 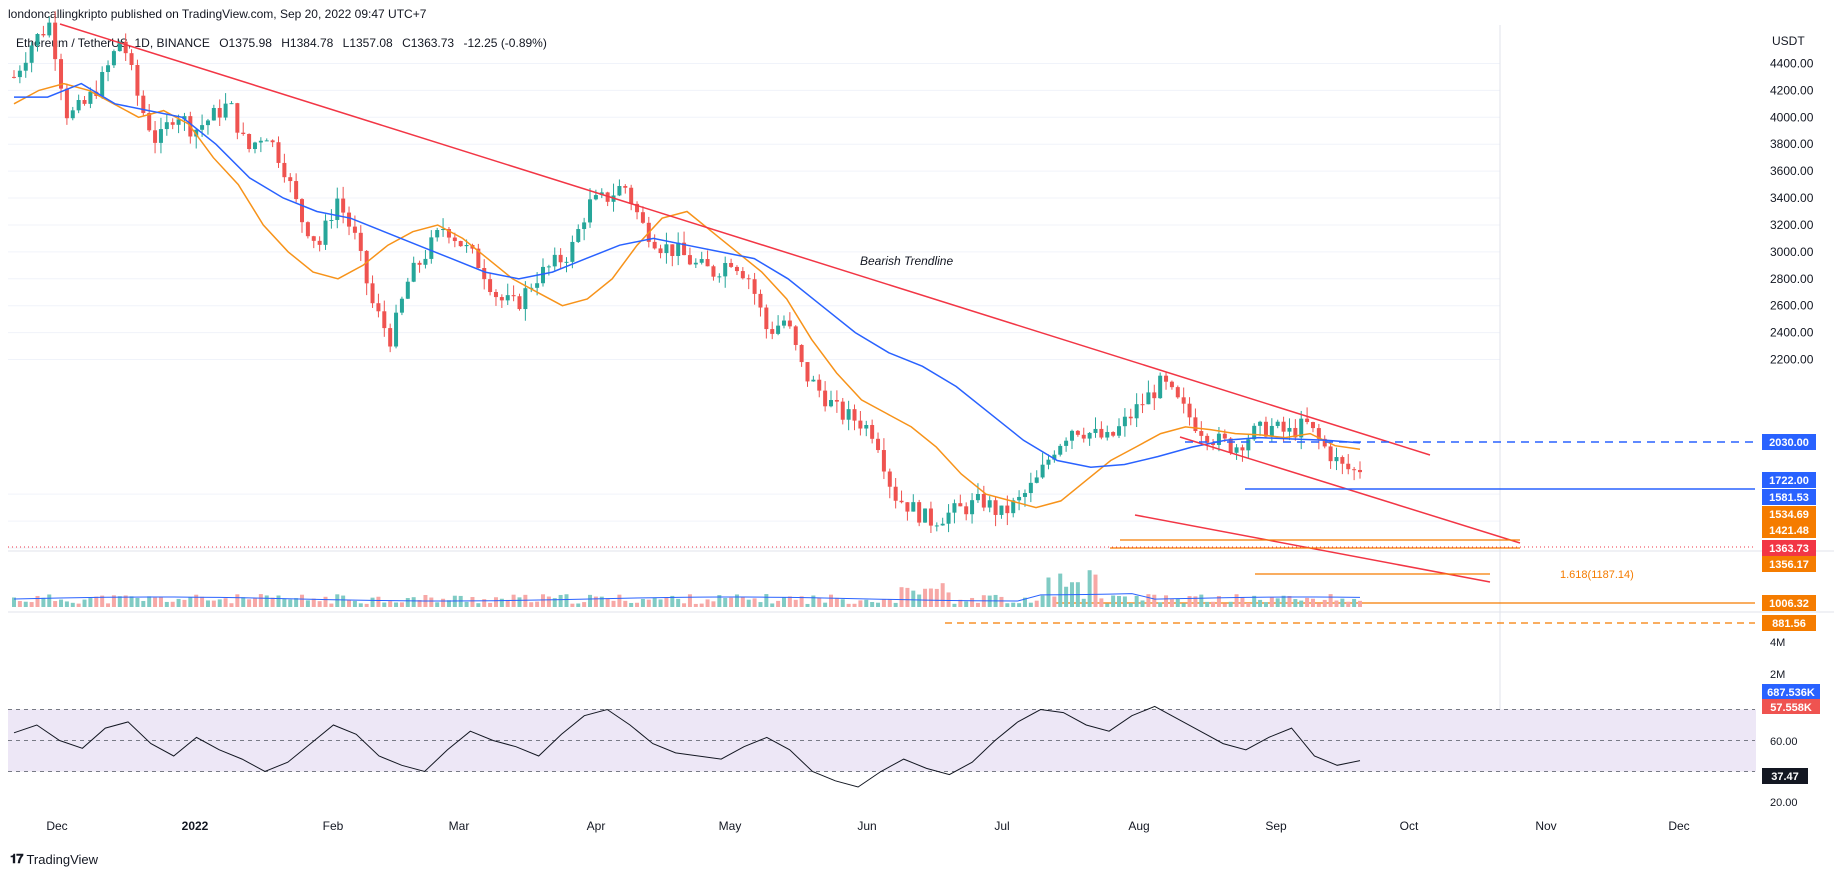 What do you see at coordinates (1409, 826) in the screenshot?
I see `time-label-10: Oct` at bounding box center [1409, 826].